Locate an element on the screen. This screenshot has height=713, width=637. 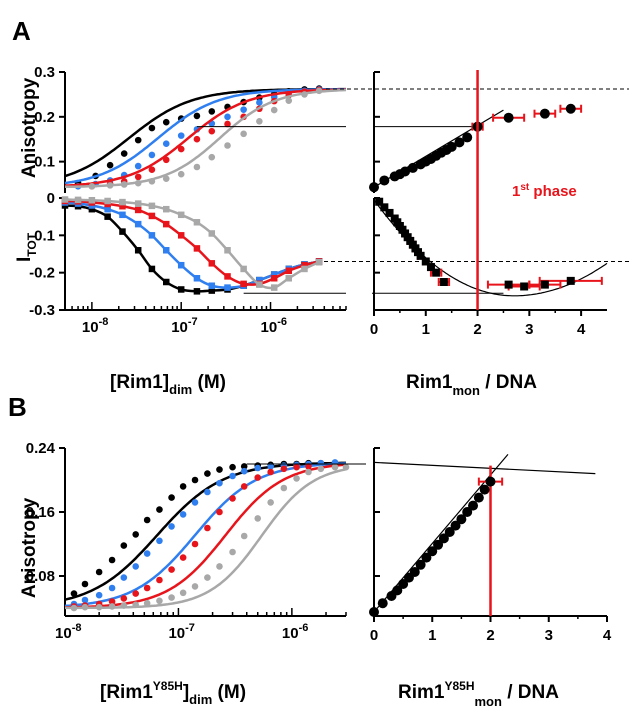
b-right-x-tick-label: 1 is located at coordinates (432, 635).